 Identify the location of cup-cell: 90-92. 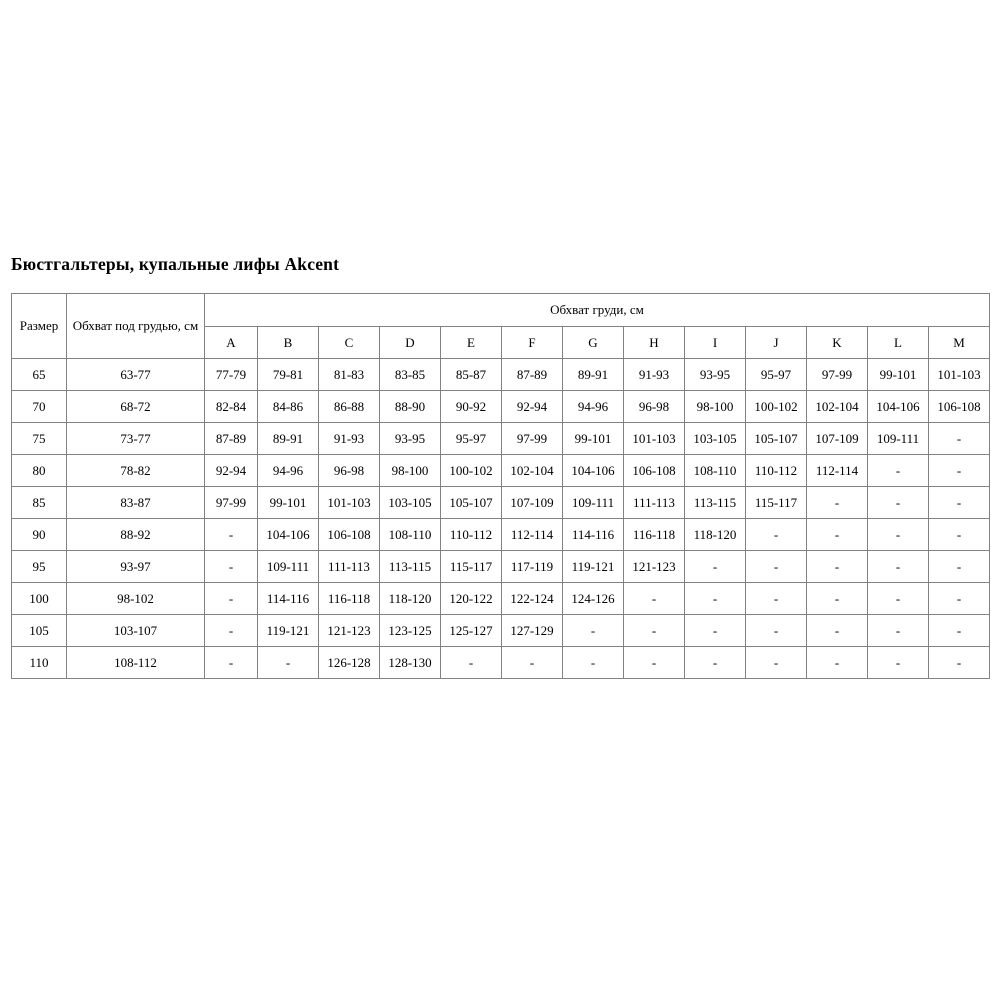
(471, 406).